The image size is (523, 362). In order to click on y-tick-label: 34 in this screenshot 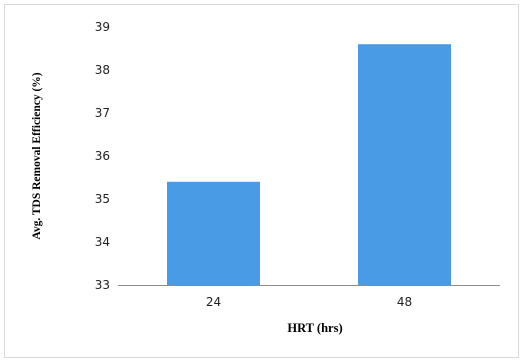, I will do `click(102, 242)`.